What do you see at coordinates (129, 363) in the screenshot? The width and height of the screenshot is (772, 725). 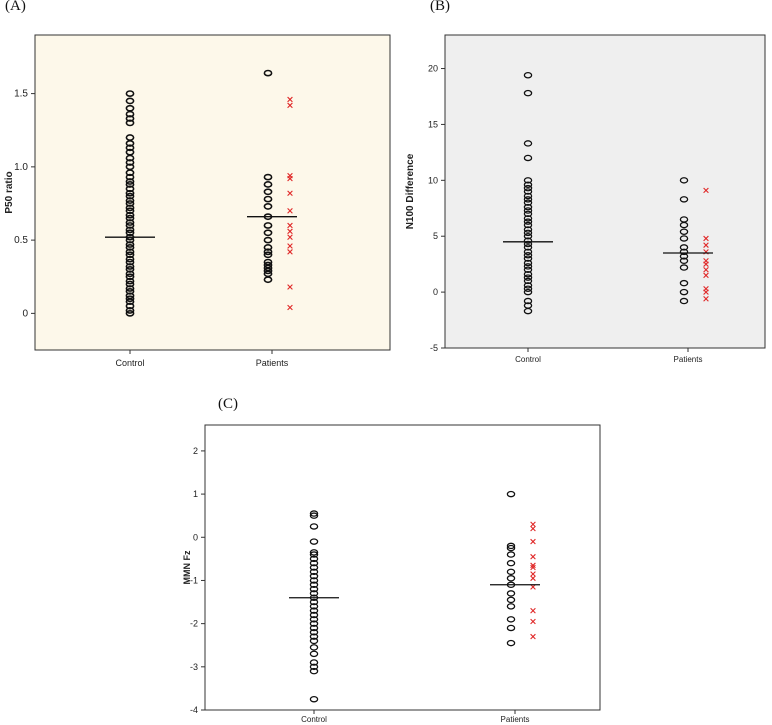 I see `x-tick-label: Control` at bounding box center [129, 363].